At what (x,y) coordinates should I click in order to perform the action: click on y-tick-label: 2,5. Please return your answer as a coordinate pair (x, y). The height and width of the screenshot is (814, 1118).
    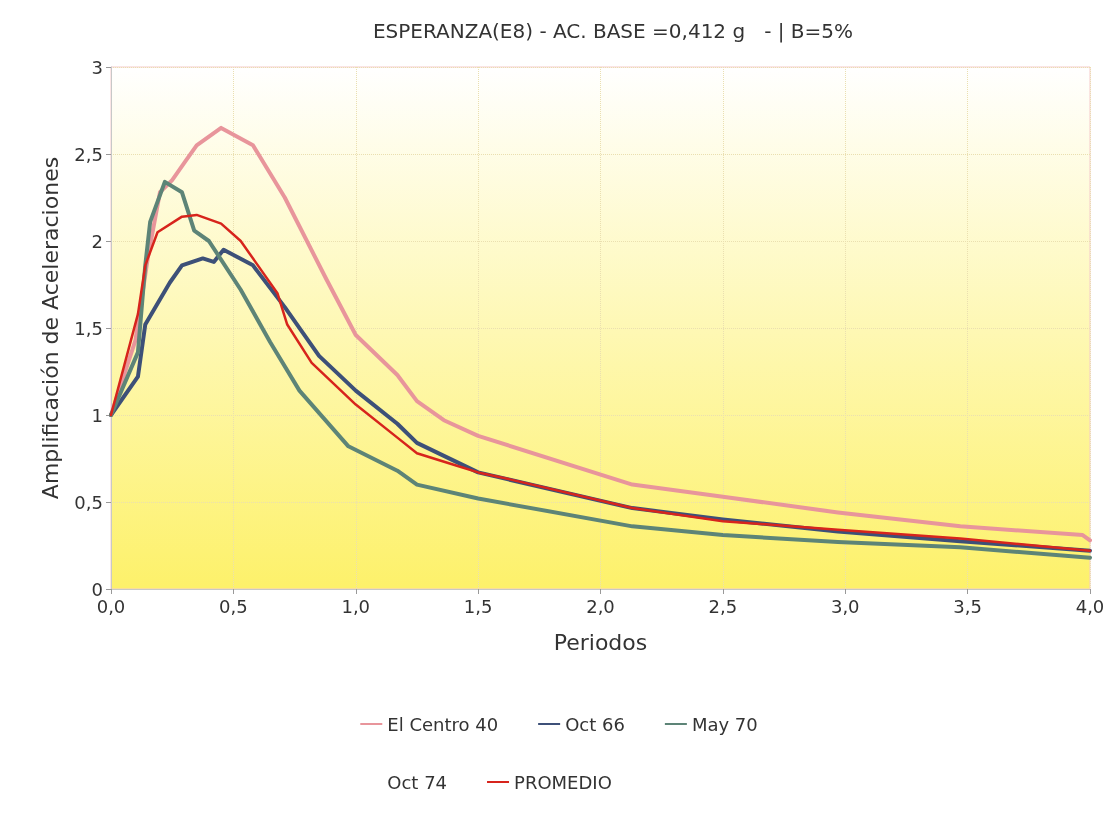
    Looking at the image, I should click on (88, 154).